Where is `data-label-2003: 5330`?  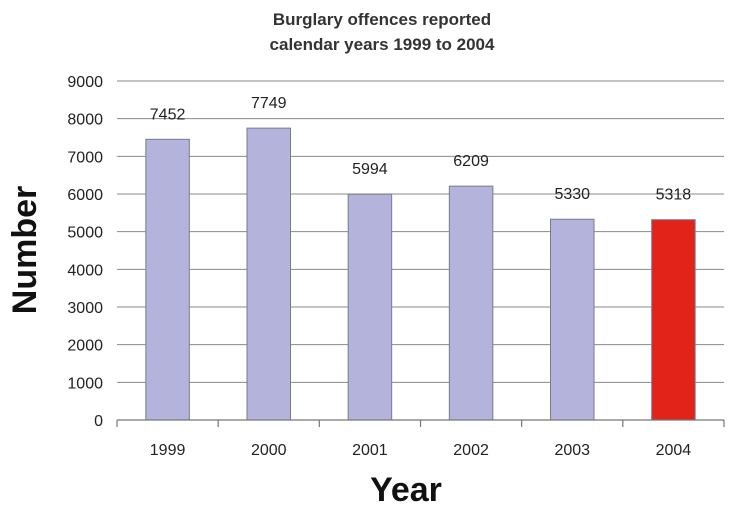
data-label-2003: 5330 is located at coordinates (572, 194).